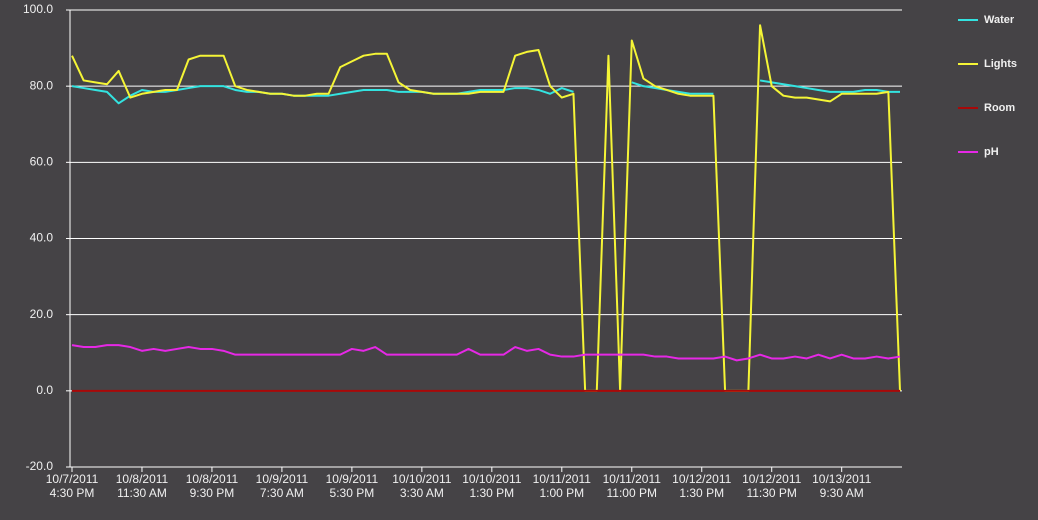  Describe the element at coordinates (561, 486) in the screenshot. I see `x-tick-label: 10/11/2011 1:00 PM` at that location.